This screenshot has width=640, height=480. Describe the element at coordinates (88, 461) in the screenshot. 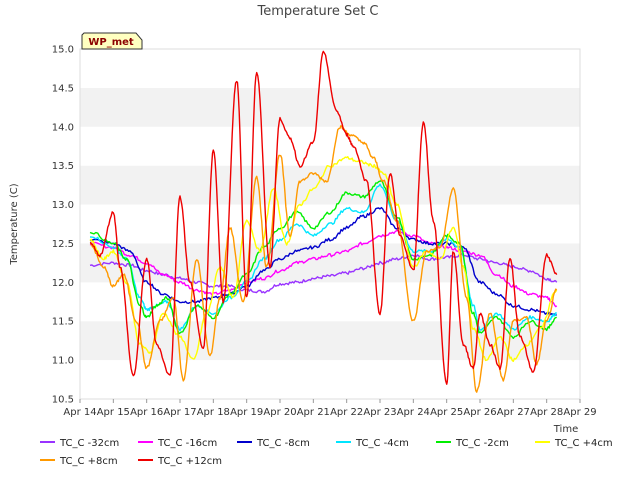

I see `legend-label: TC_C +8cm` at that location.